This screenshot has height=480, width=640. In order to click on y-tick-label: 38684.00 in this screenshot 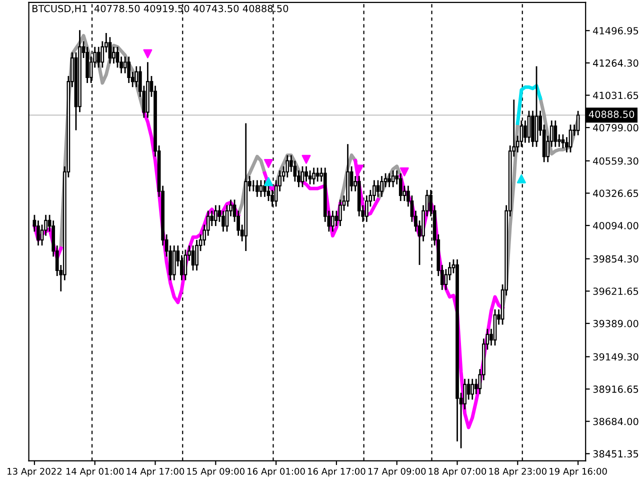, I will do `click(615, 422)`.